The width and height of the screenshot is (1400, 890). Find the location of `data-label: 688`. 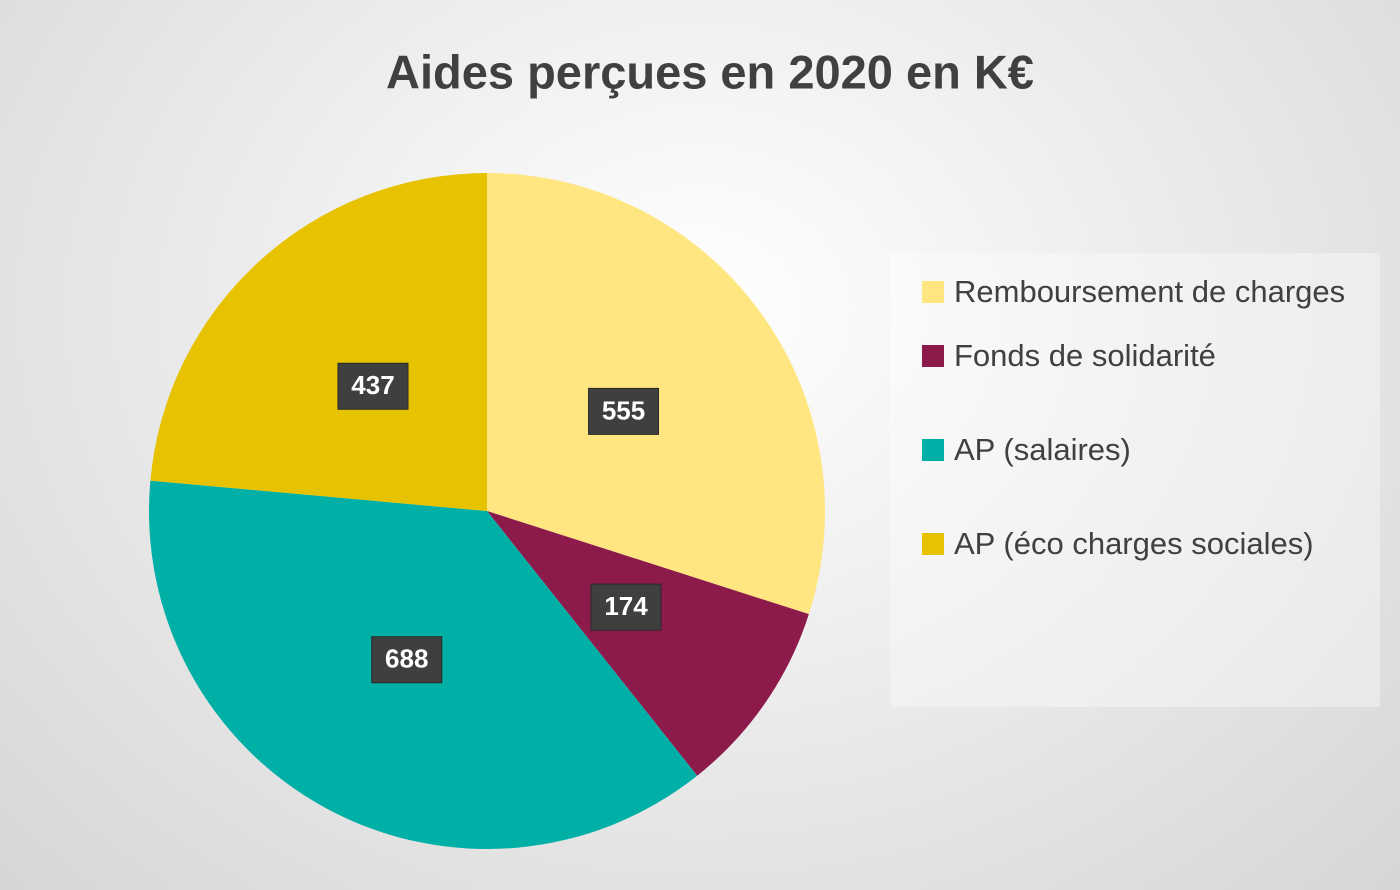

data-label: 688 is located at coordinates (406, 659).